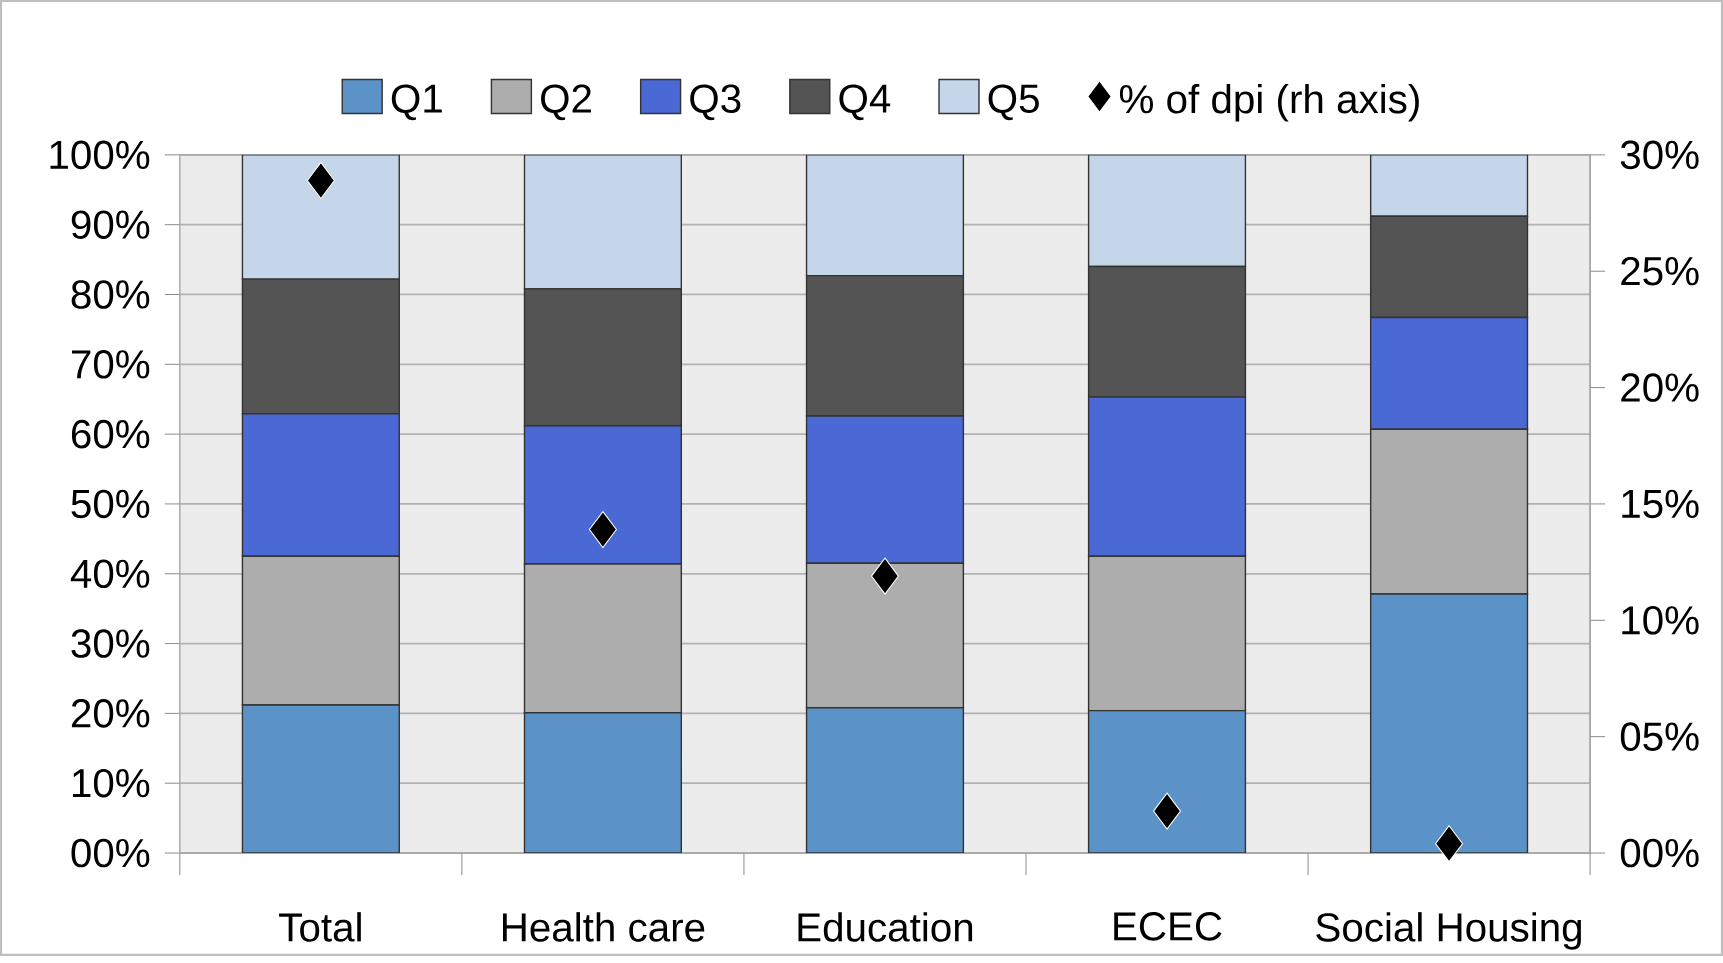 This screenshot has width=1723, height=963. I want to click on y-tick-label: 00%, so click(110, 853).